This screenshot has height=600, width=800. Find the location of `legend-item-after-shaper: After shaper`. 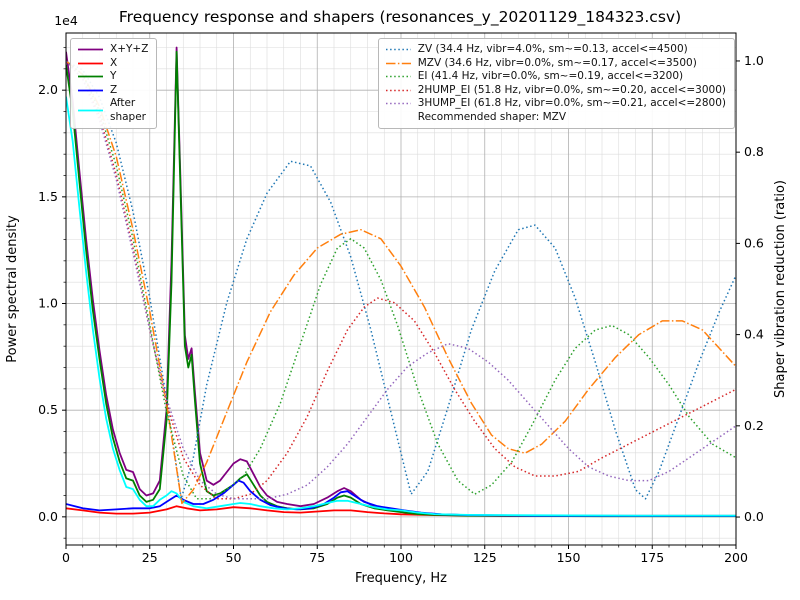

legend-item-after-shaper: After shaper is located at coordinates (112, 110).